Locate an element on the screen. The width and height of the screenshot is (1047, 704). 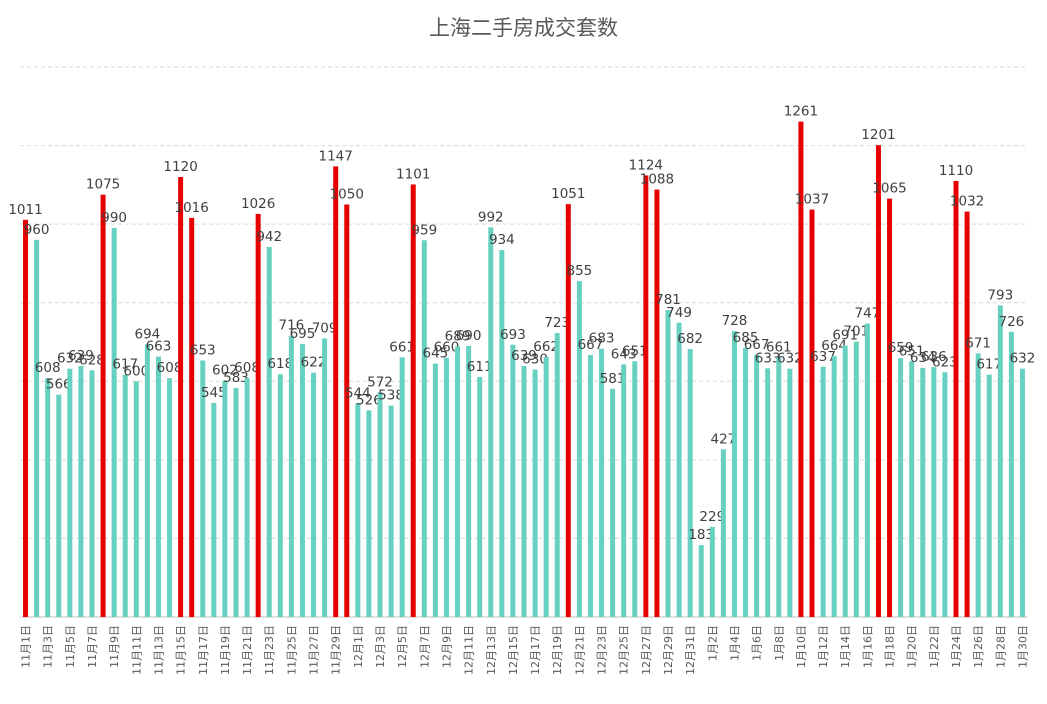
data-label: 1120 is located at coordinates (180, 167).